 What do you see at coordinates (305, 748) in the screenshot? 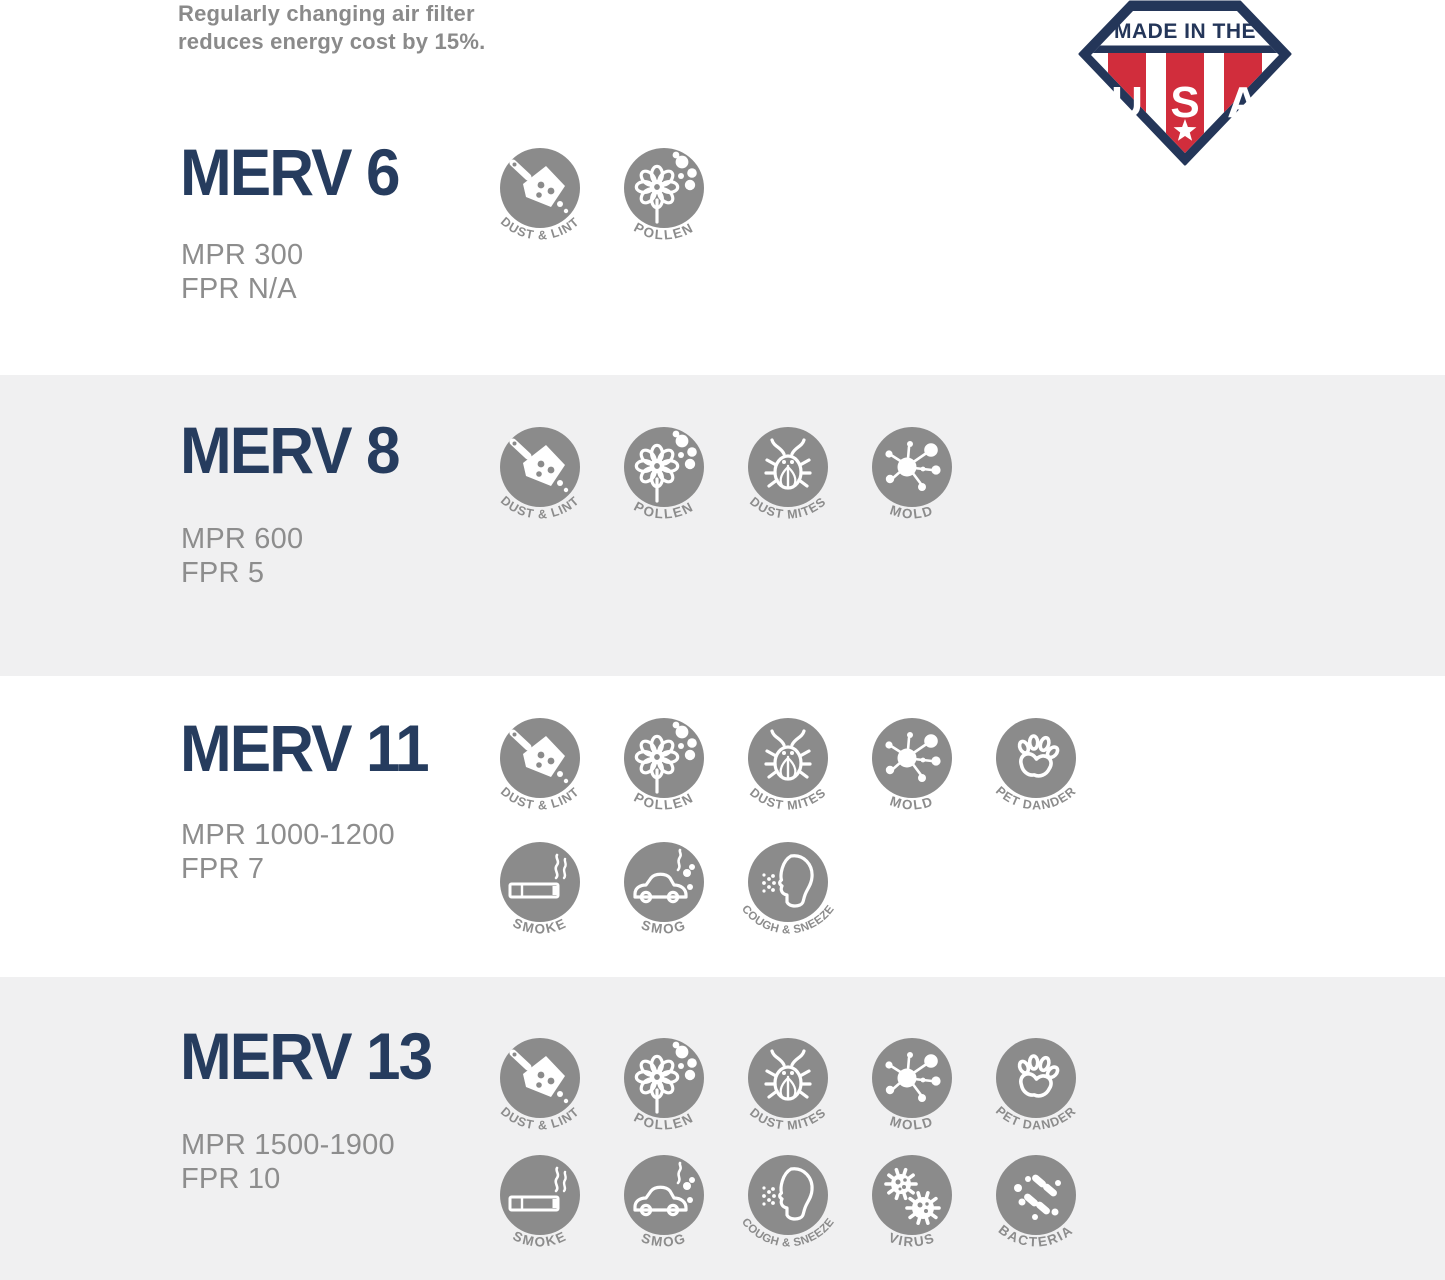
I see `merv11-title: MERV 11` at bounding box center [305, 748].